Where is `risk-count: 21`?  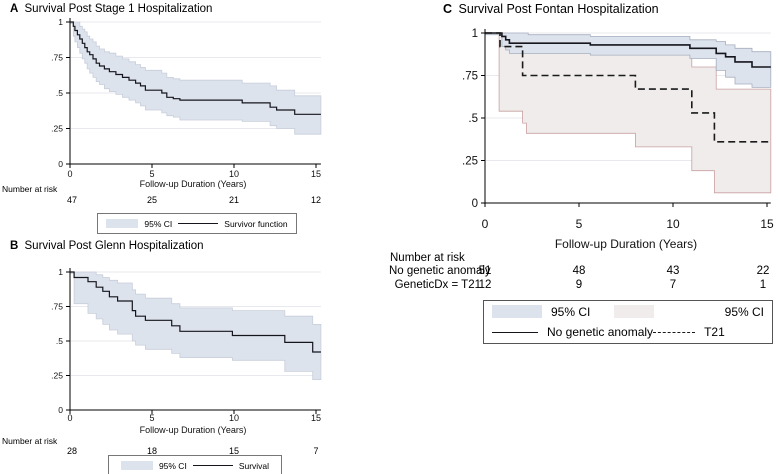 risk-count: 21 is located at coordinates (233, 200).